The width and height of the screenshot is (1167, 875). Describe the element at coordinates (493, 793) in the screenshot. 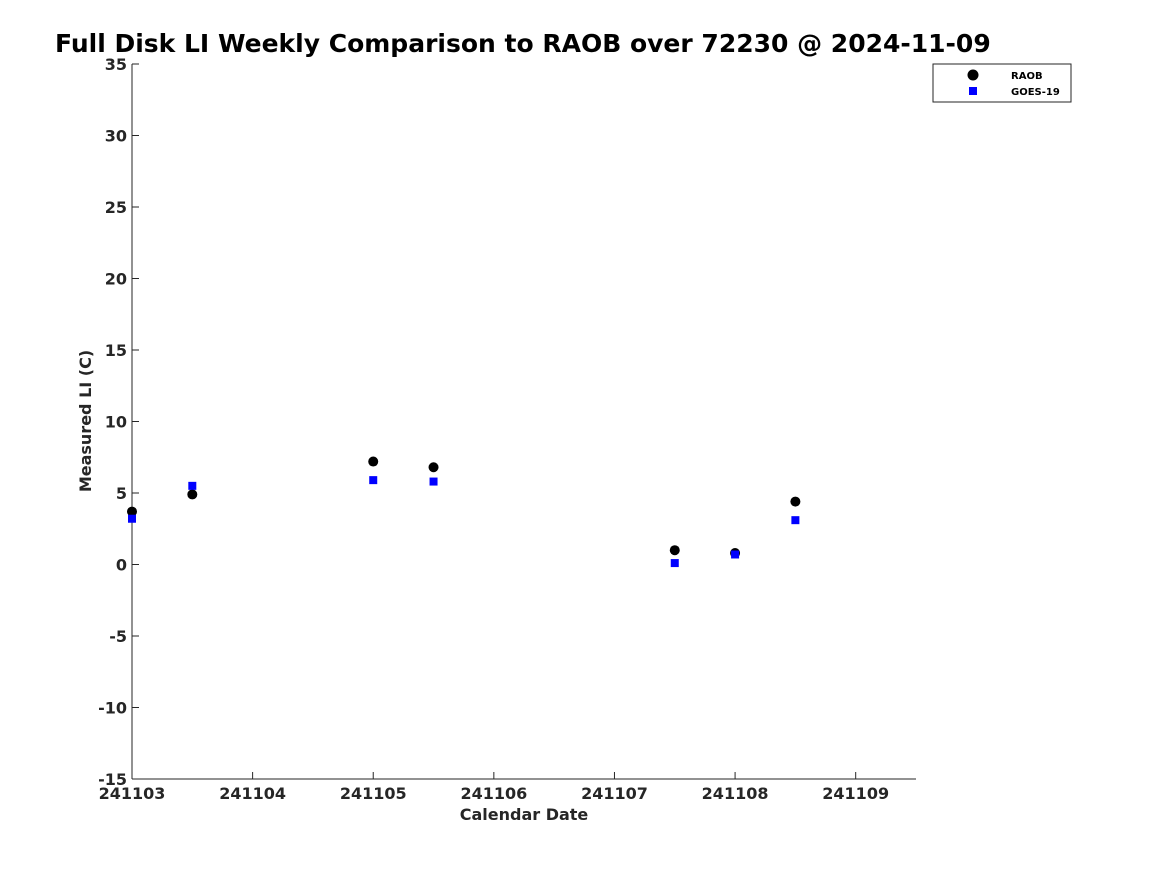

I see `x-tick-label: 241106` at that location.